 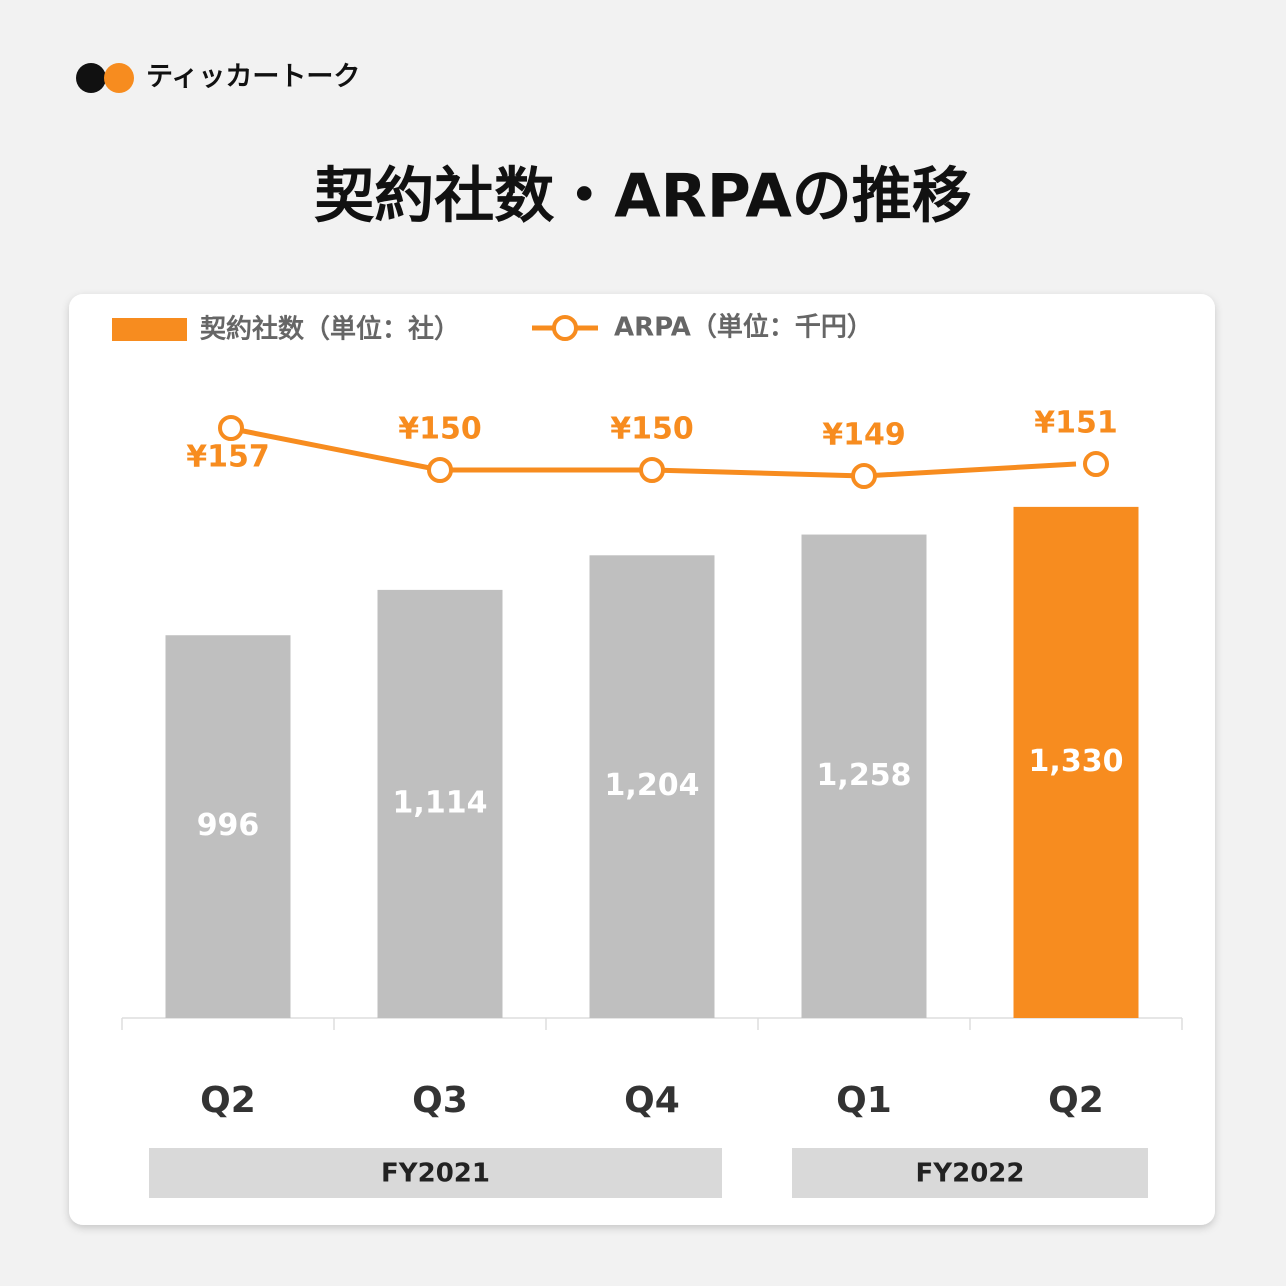 What do you see at coordinates (1076, 423) in the screenshot?
I see `point-label: ¥151` at bounding box center [1076, 423].